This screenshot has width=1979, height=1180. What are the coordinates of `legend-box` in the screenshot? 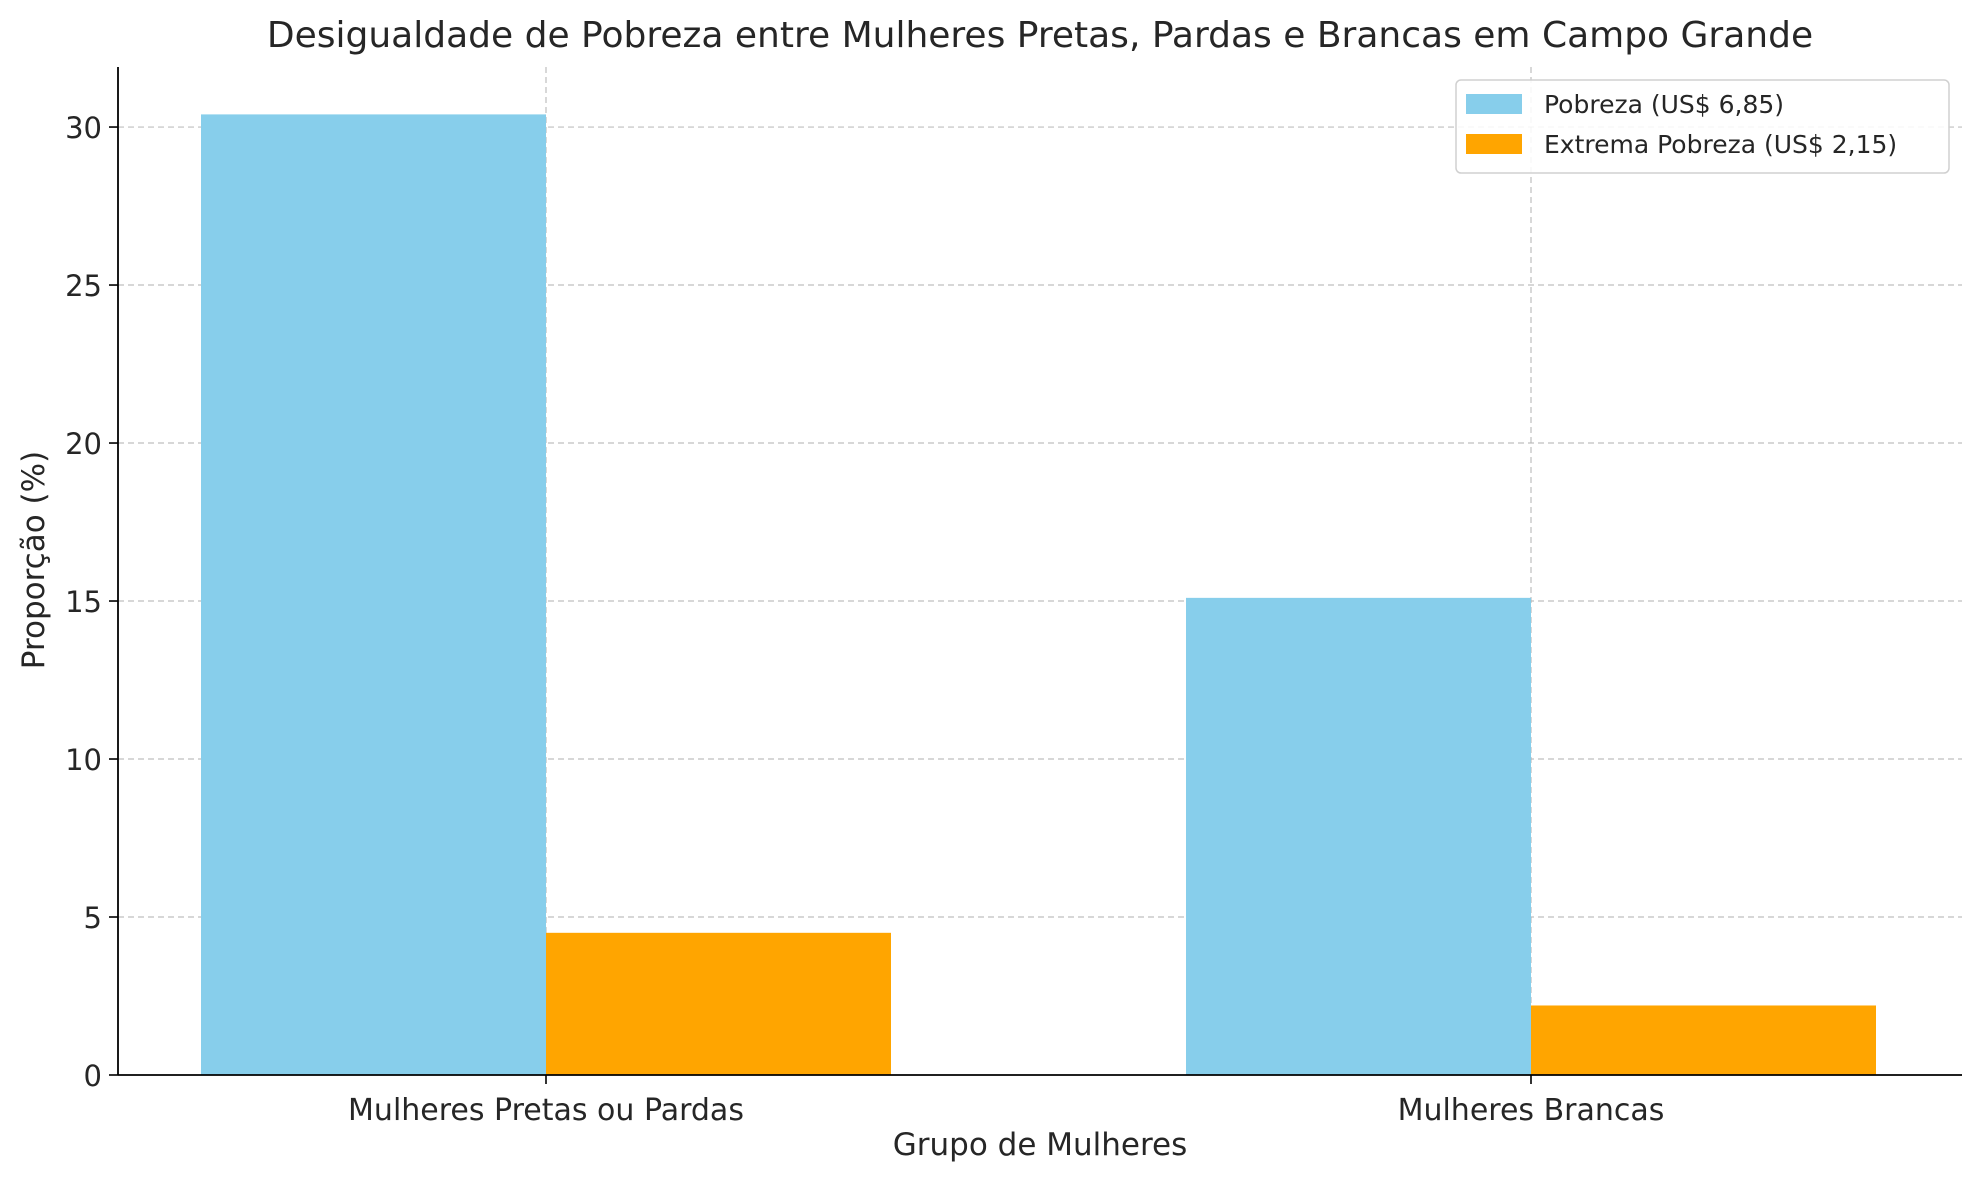 It's located at (1702, 126).